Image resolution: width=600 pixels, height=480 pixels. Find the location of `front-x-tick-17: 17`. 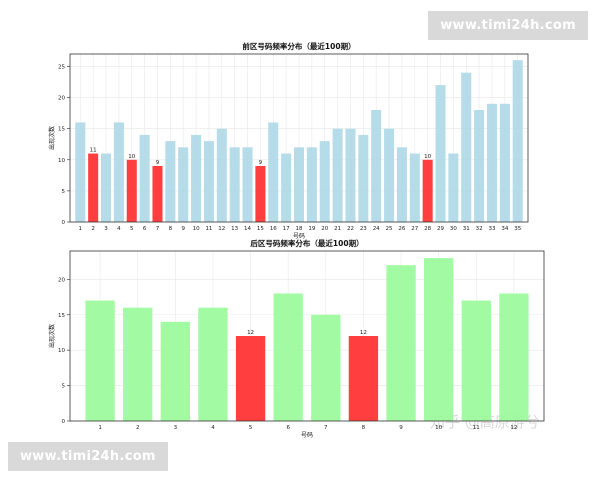

front-x-tick-17: 17 is located at coordinates (286, 229).